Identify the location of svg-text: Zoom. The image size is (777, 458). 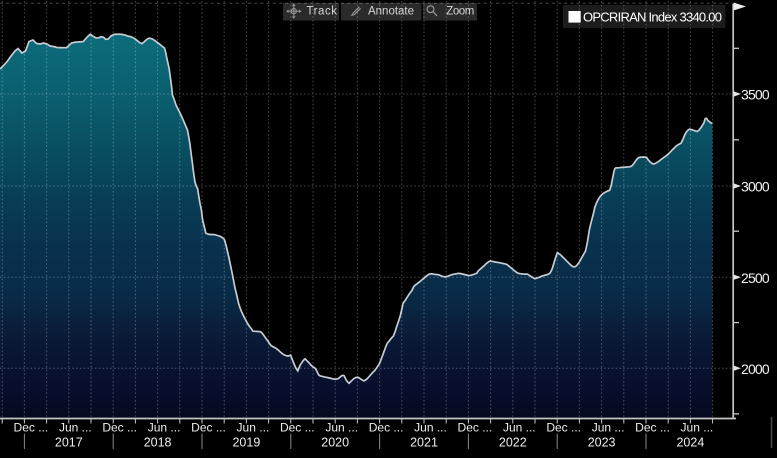
(460, 12).